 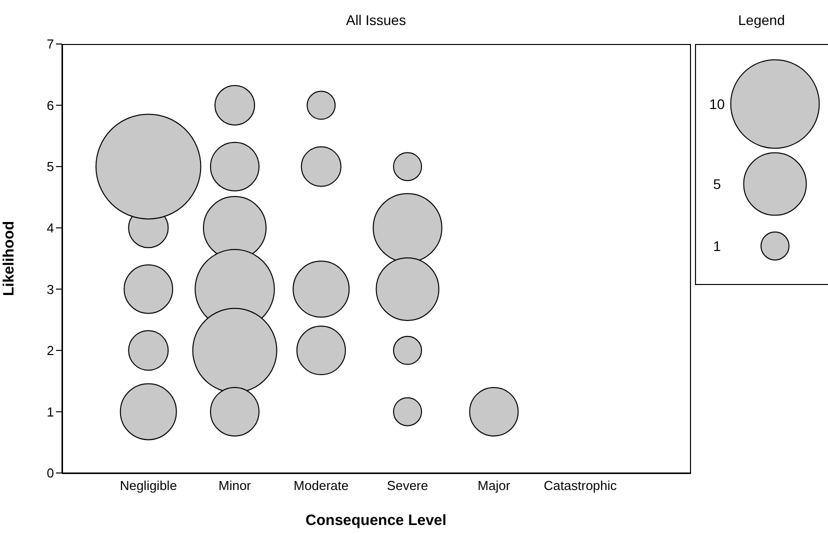 What do you see at coordinates (376, 520) in the screenshot?
I see `x-axis-title: Consequence Level` at bounding box center [376, 520].